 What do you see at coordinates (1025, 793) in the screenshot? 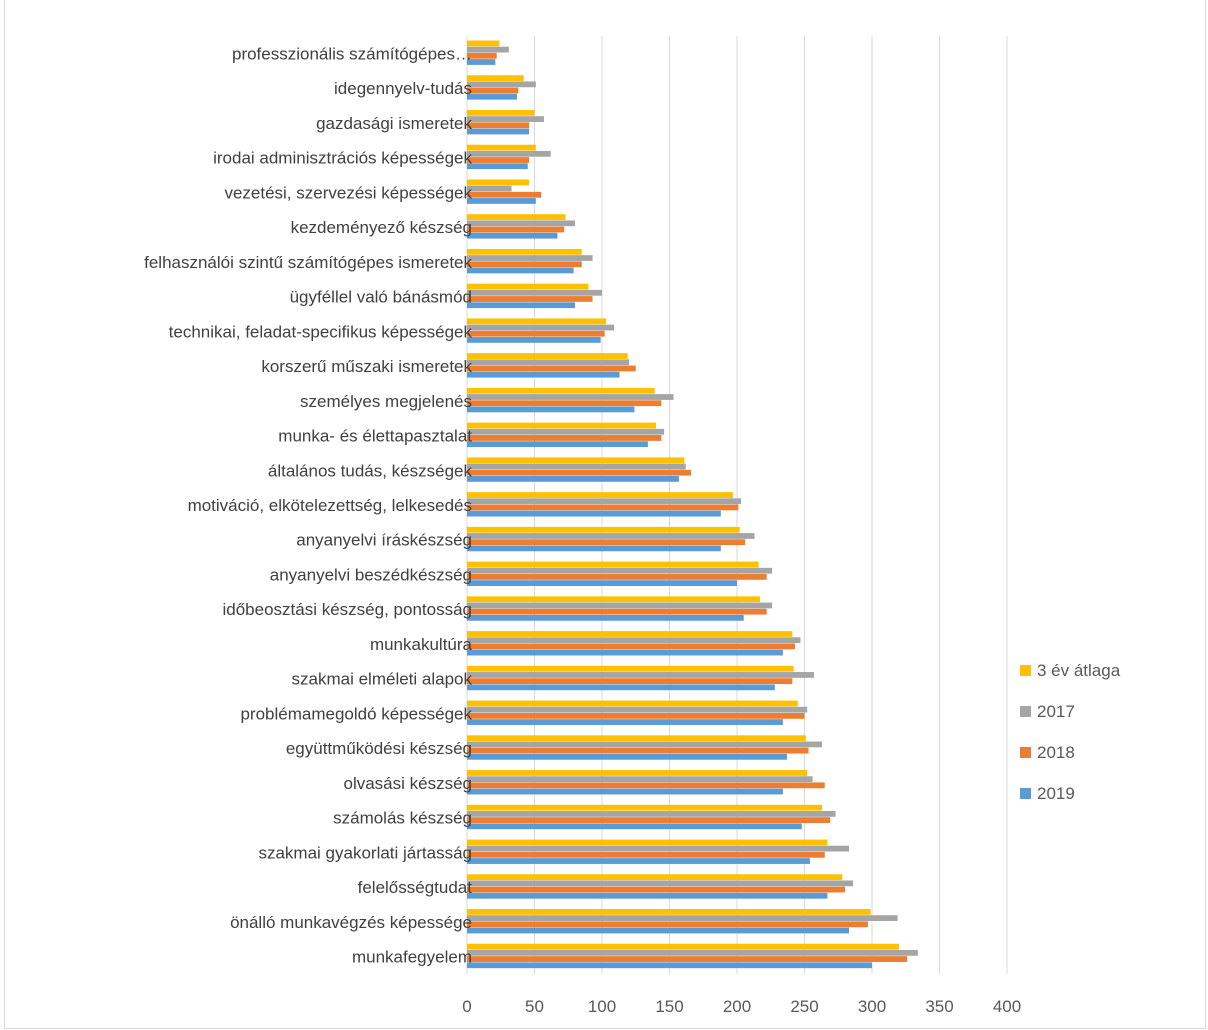
I see `legend-swatch` at bounding box center [1025, 793].